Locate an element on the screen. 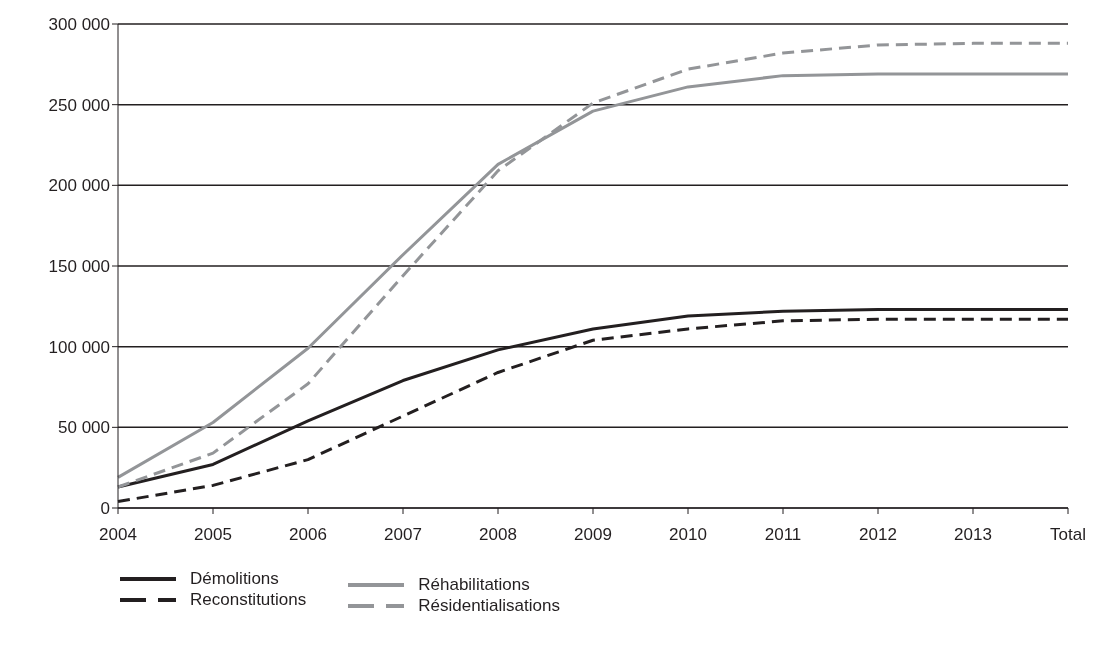 Image resolution: width=1104 pixels, height=657 pixels. x-tick-label: 2006 is located at coordinates (308, 535).